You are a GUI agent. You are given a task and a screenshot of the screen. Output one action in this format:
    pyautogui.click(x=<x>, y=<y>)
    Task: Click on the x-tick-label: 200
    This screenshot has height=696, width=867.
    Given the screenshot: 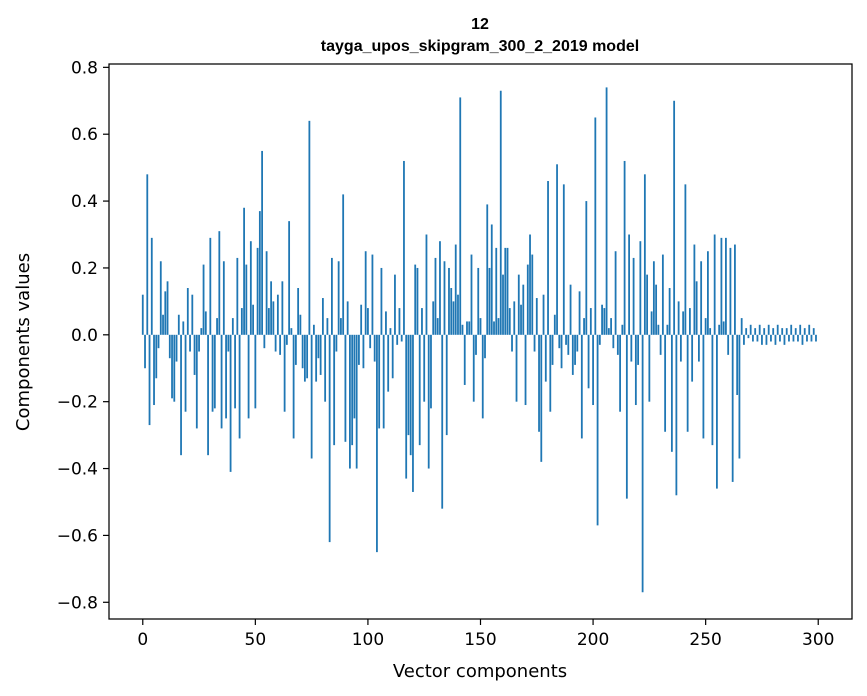 What is the action you would take?
    pyautogui.click(x=593, y=640)
    